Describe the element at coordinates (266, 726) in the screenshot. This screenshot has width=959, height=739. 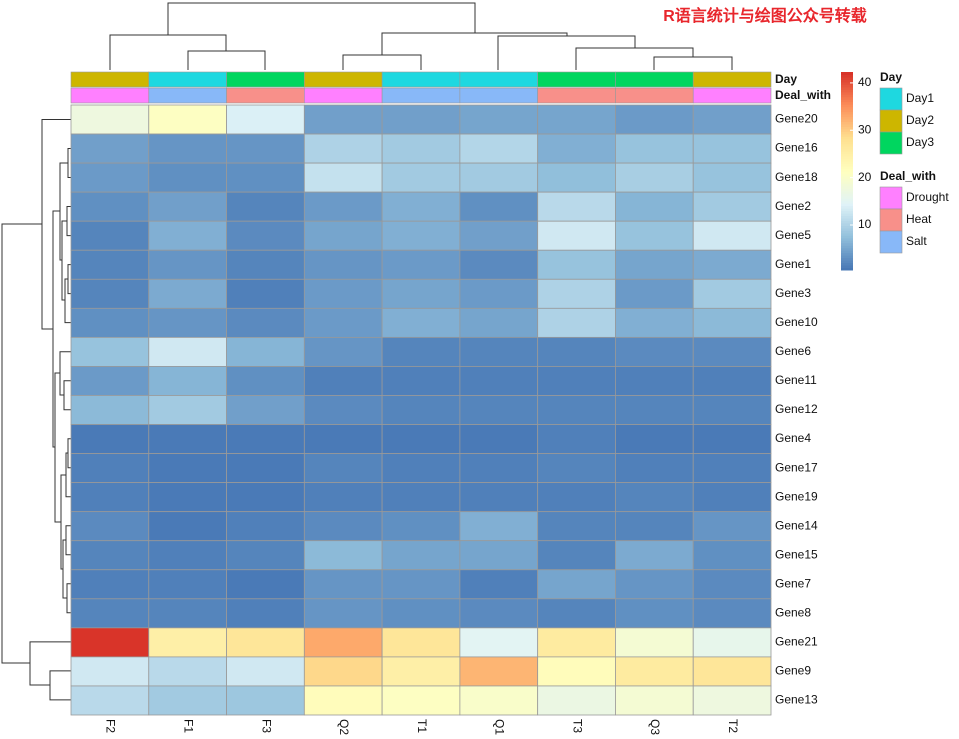
I see `column-label: F3` at that location.